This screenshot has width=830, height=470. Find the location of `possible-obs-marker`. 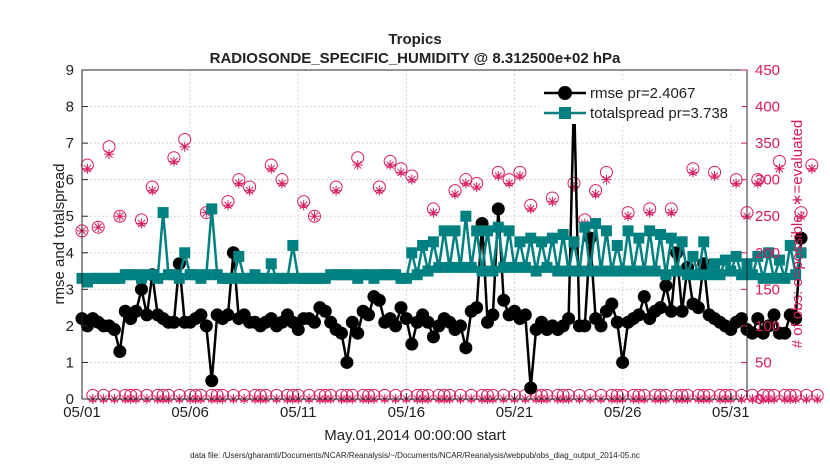

possible-obs-marker is located at coordinates (314, 216).